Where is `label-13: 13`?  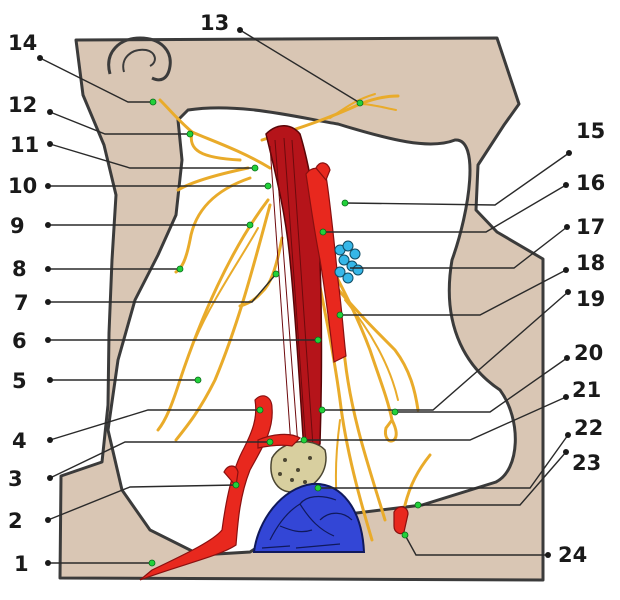 label-13: 13 is located at coordinates (214, 23).